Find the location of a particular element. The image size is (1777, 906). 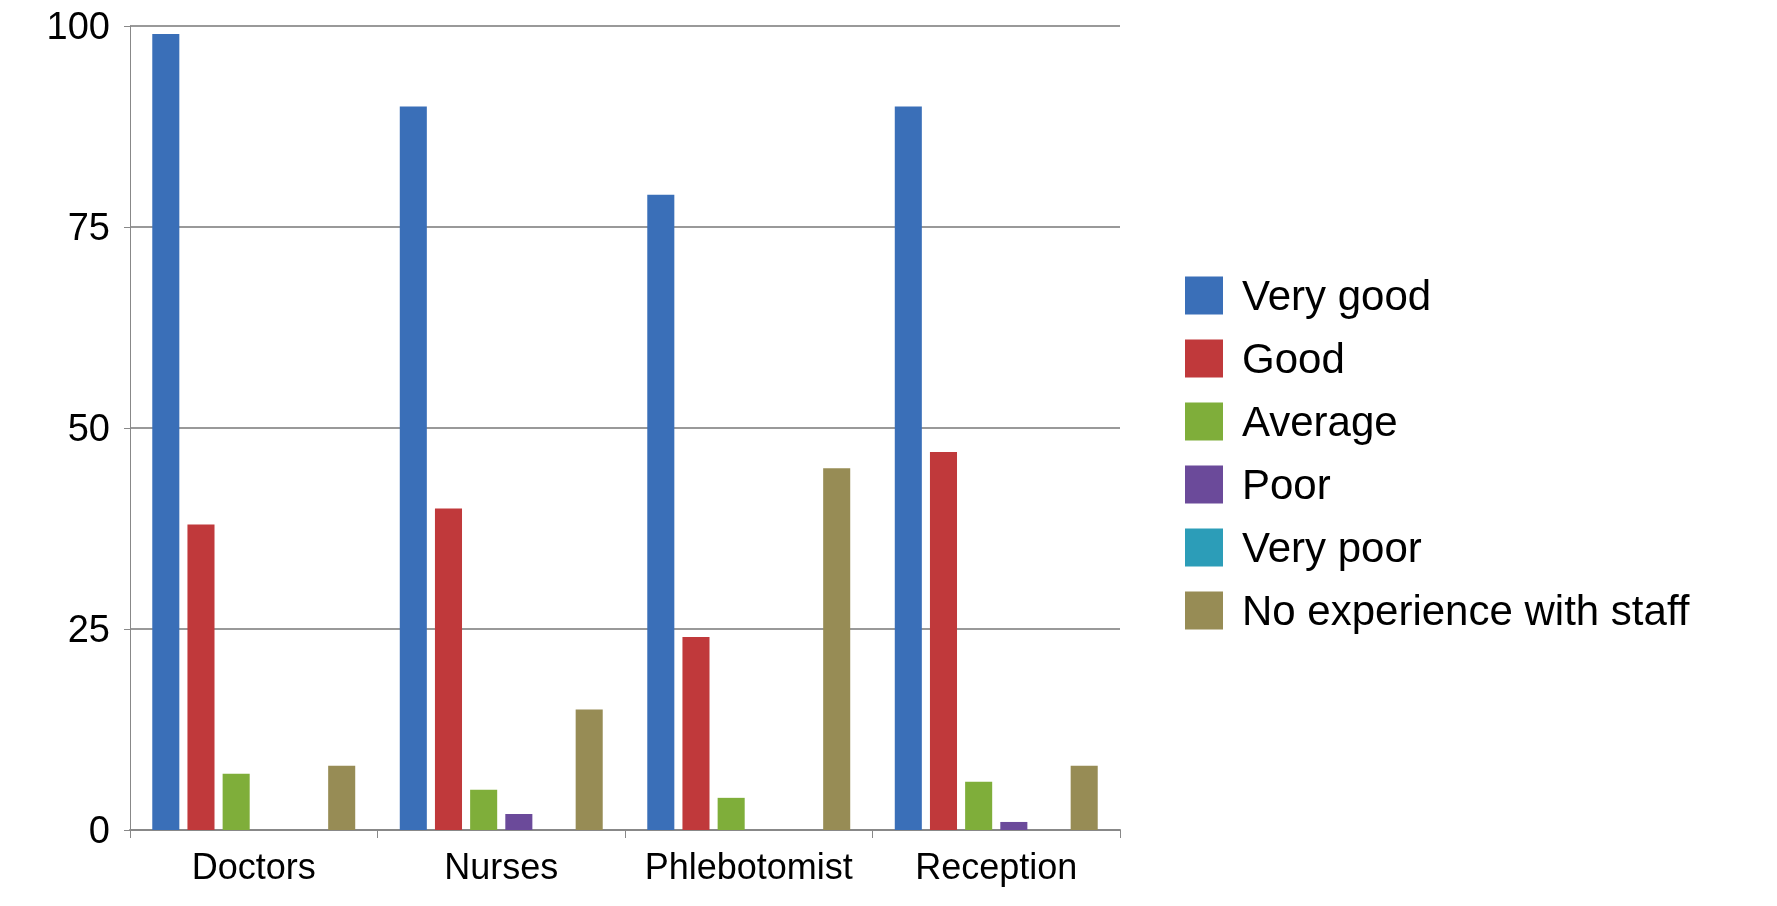

x-tick-label: Reception is located at coordinates (996, 866).